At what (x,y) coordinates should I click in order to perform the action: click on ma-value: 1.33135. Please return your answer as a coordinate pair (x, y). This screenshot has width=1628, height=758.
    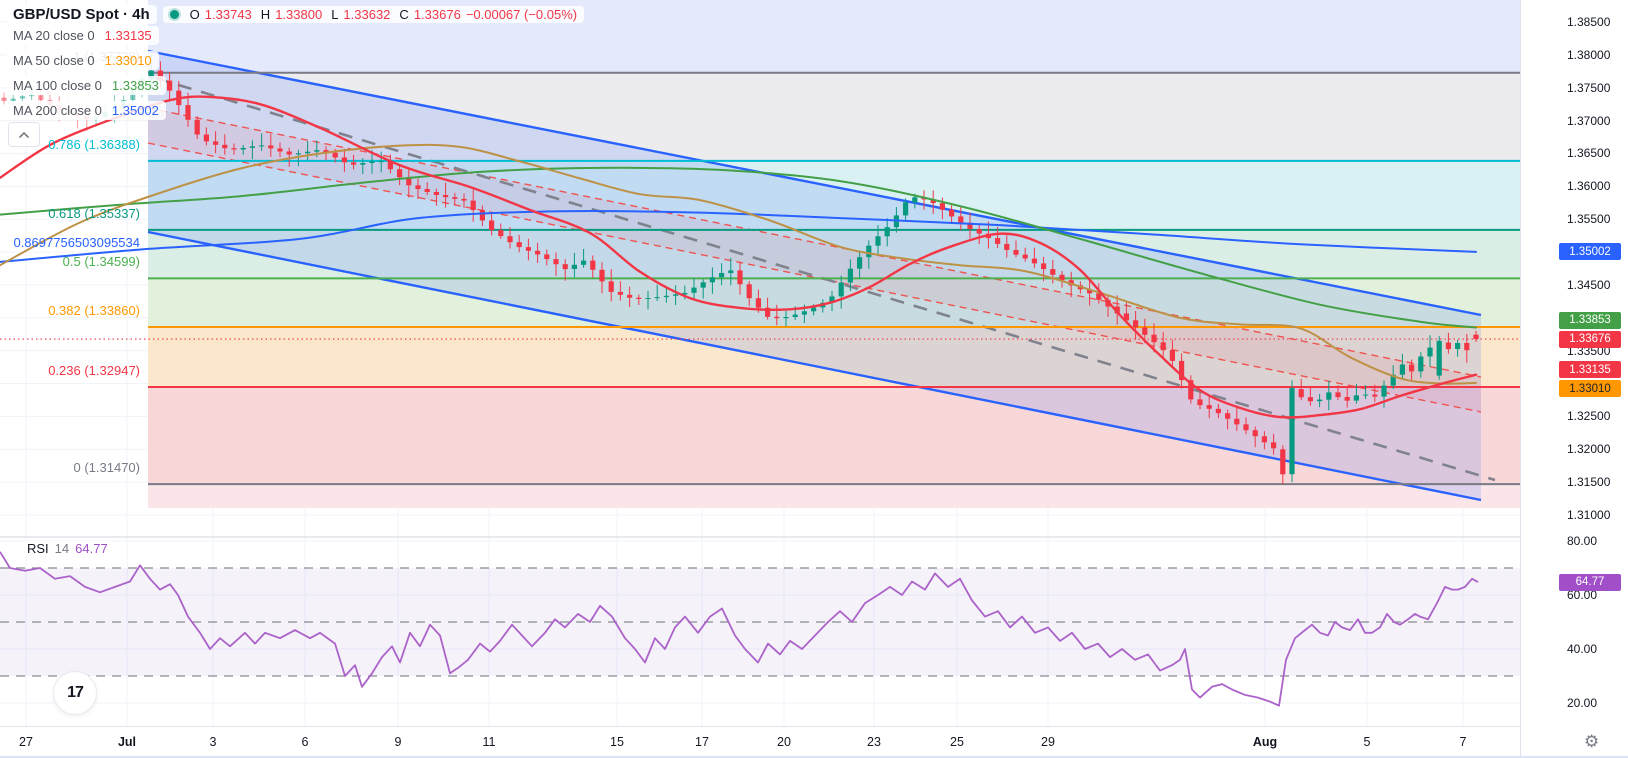
    Looking at the image, I should click on (128, 35).